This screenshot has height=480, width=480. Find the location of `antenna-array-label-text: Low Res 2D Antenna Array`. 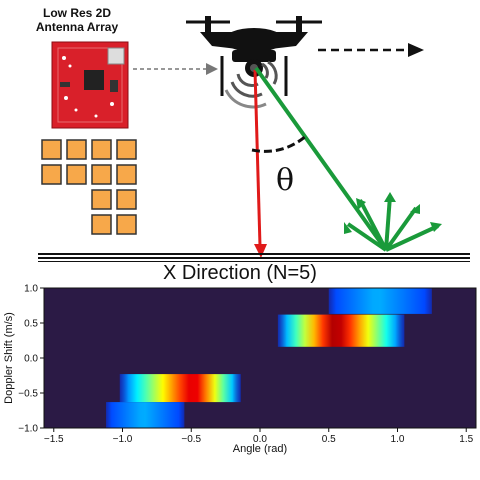

antenna-array-label-text: Low Res 2D Antenna Array is located at coordinates (77, 20).